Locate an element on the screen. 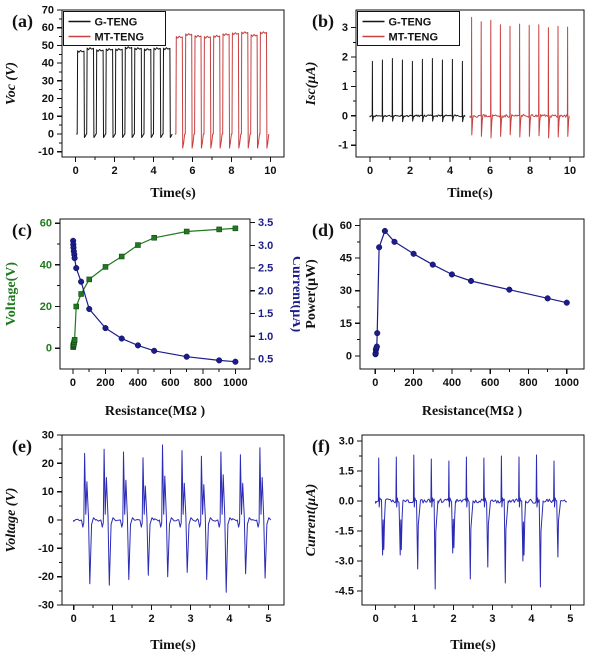 This screenshot has height=657, width=600. y-tick-label: -30 is located at coordinates (46, 606).